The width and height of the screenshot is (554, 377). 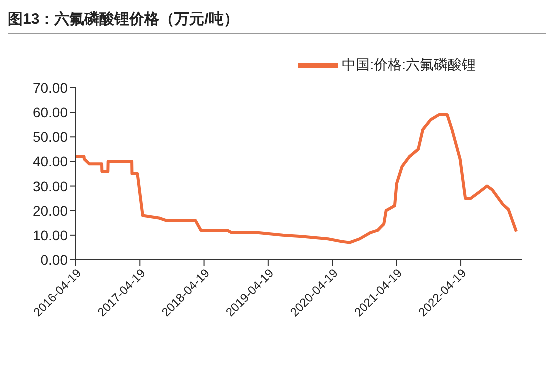 I want to click on y-tick-label: 30.00, so click(x=50, y=186).